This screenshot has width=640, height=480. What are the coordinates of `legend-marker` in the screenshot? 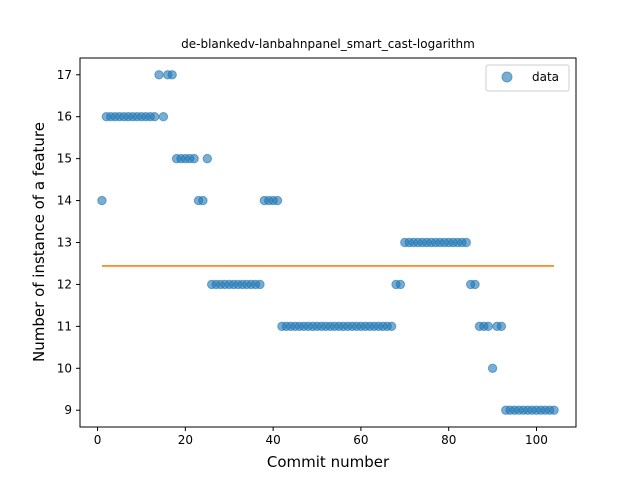 It's located at (507, 77).